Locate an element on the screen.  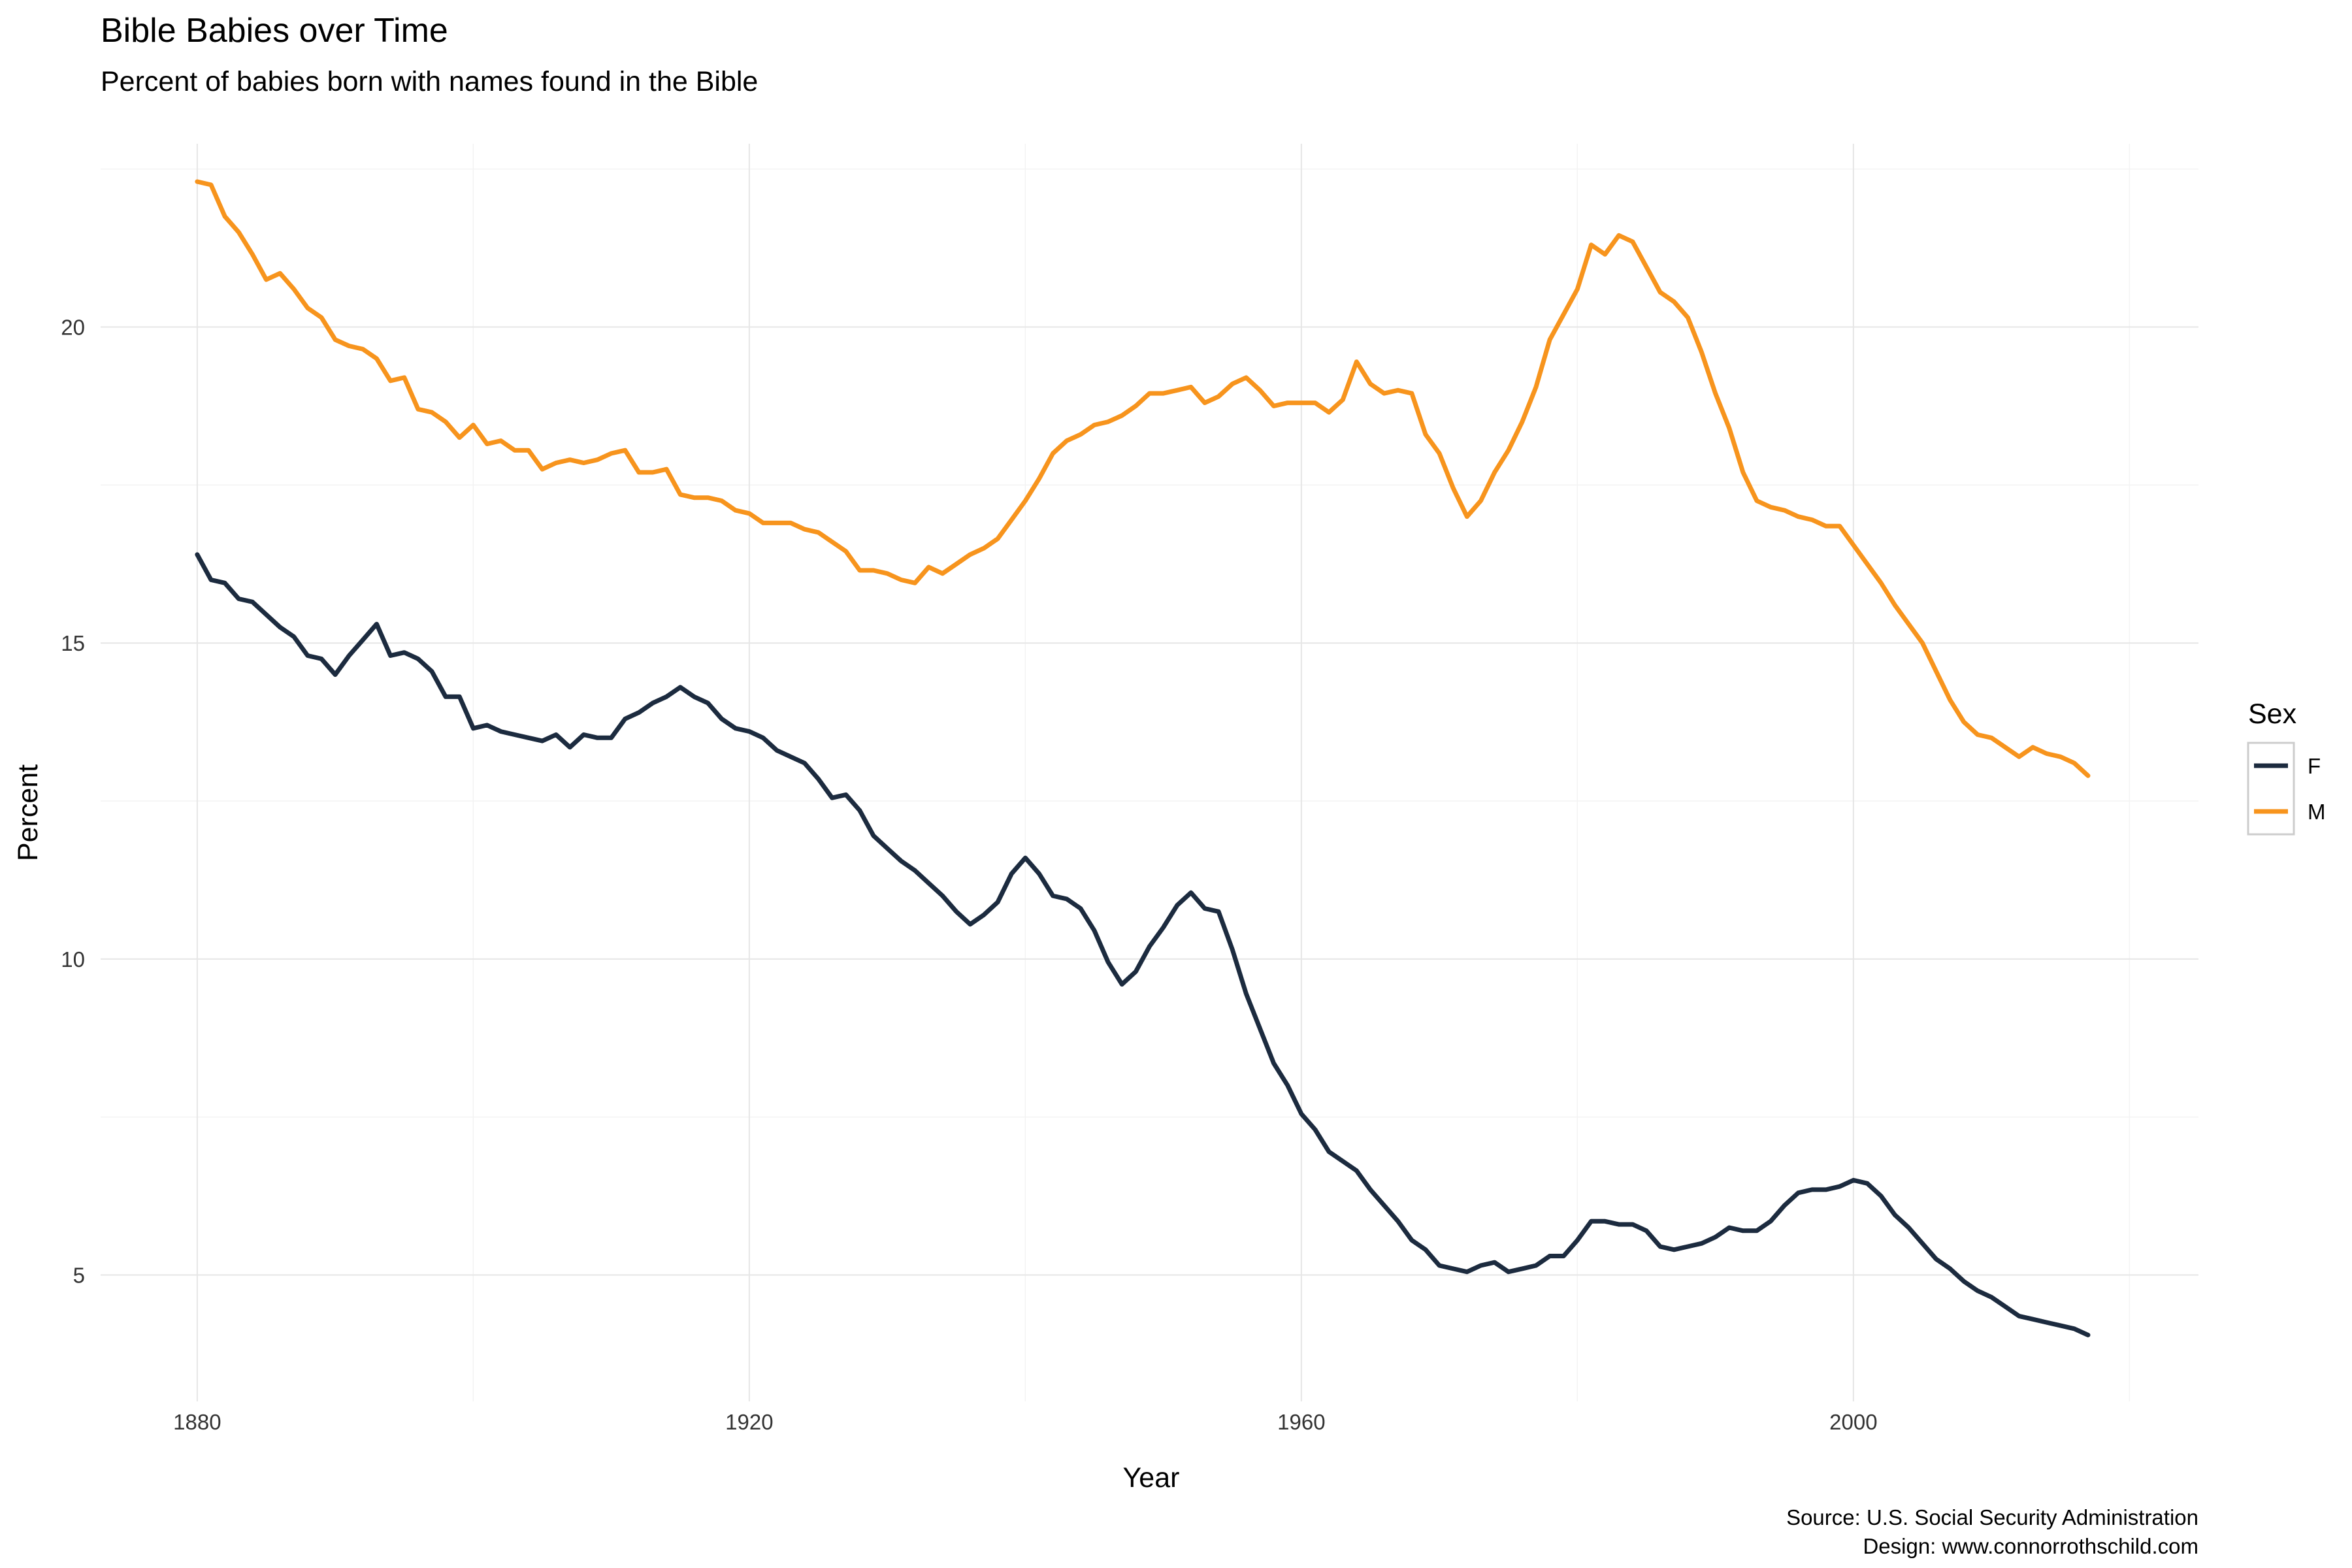
y-tick-label: 15 is located at coordinates (73, 643).